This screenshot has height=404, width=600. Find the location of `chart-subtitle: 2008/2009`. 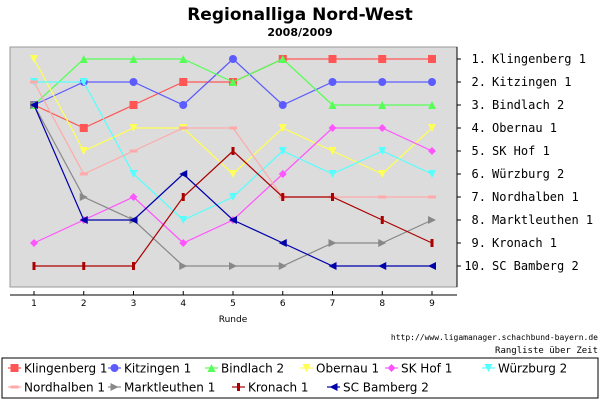

chart-subtitle: 2008/2009 is located at coordinates (299, 32).